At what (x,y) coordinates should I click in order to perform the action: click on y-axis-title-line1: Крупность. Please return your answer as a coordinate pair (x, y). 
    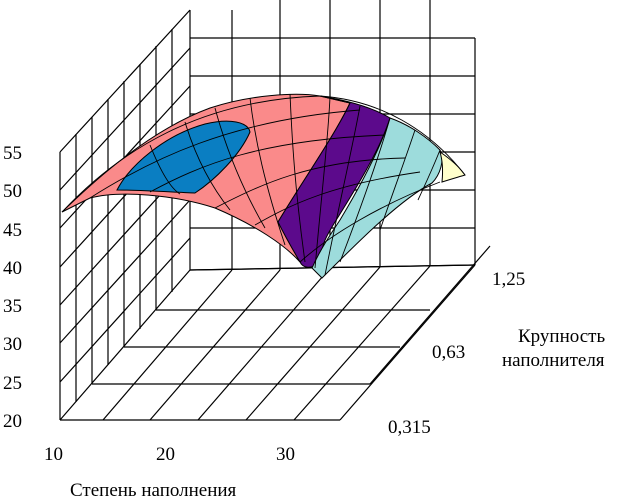
    Looking at the image, I should click on (561, 336).